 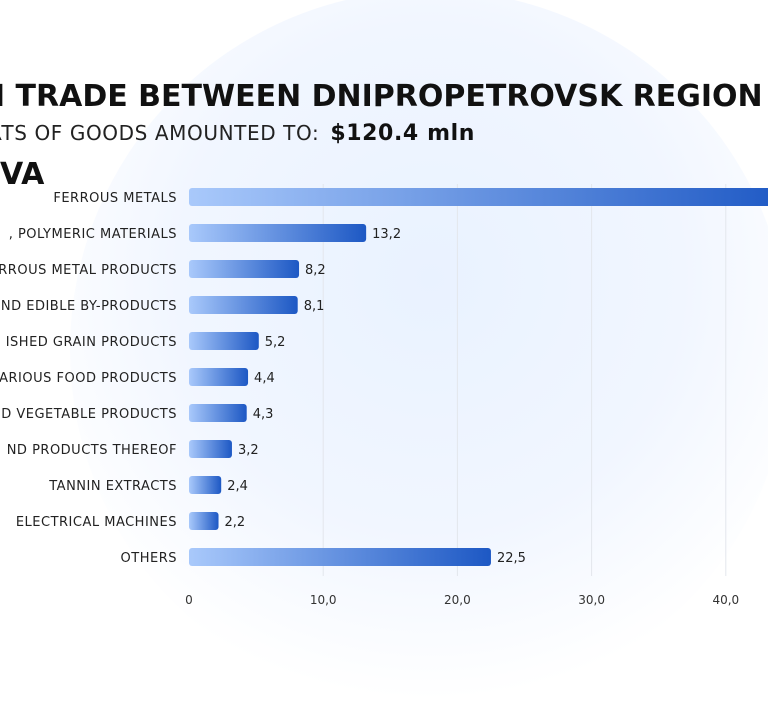 What do you see at coordinates (237, 486) in the screenshot?
I see `value-label: 2,4` at bounding box center [237, 486].